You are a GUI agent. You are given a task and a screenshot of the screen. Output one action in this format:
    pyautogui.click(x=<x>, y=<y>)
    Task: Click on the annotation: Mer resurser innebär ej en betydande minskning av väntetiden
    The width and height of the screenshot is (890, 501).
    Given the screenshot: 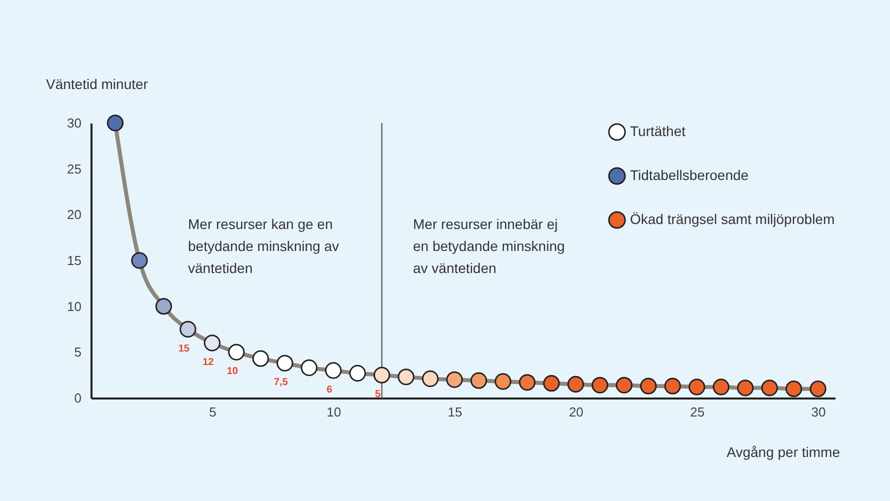 What is the action you would take?
    pyautogui.click(x=489, y=246)
    